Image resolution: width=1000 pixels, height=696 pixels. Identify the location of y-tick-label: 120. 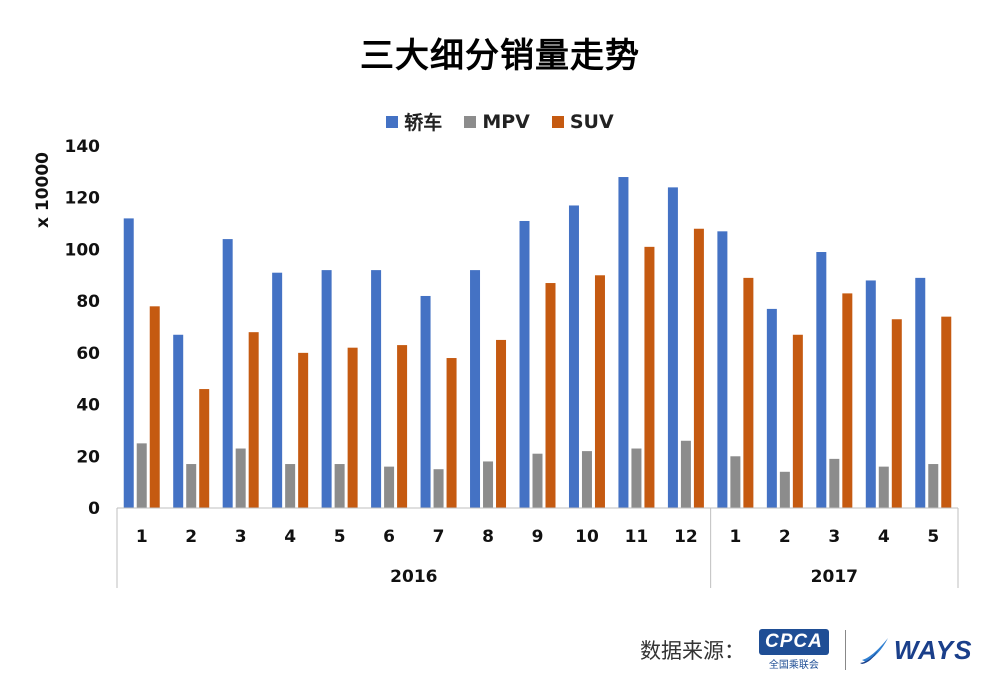
(83, 199).